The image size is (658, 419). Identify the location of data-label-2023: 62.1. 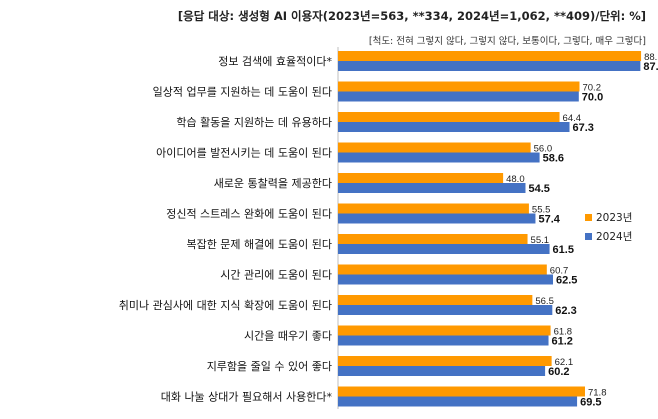
(564, 362).